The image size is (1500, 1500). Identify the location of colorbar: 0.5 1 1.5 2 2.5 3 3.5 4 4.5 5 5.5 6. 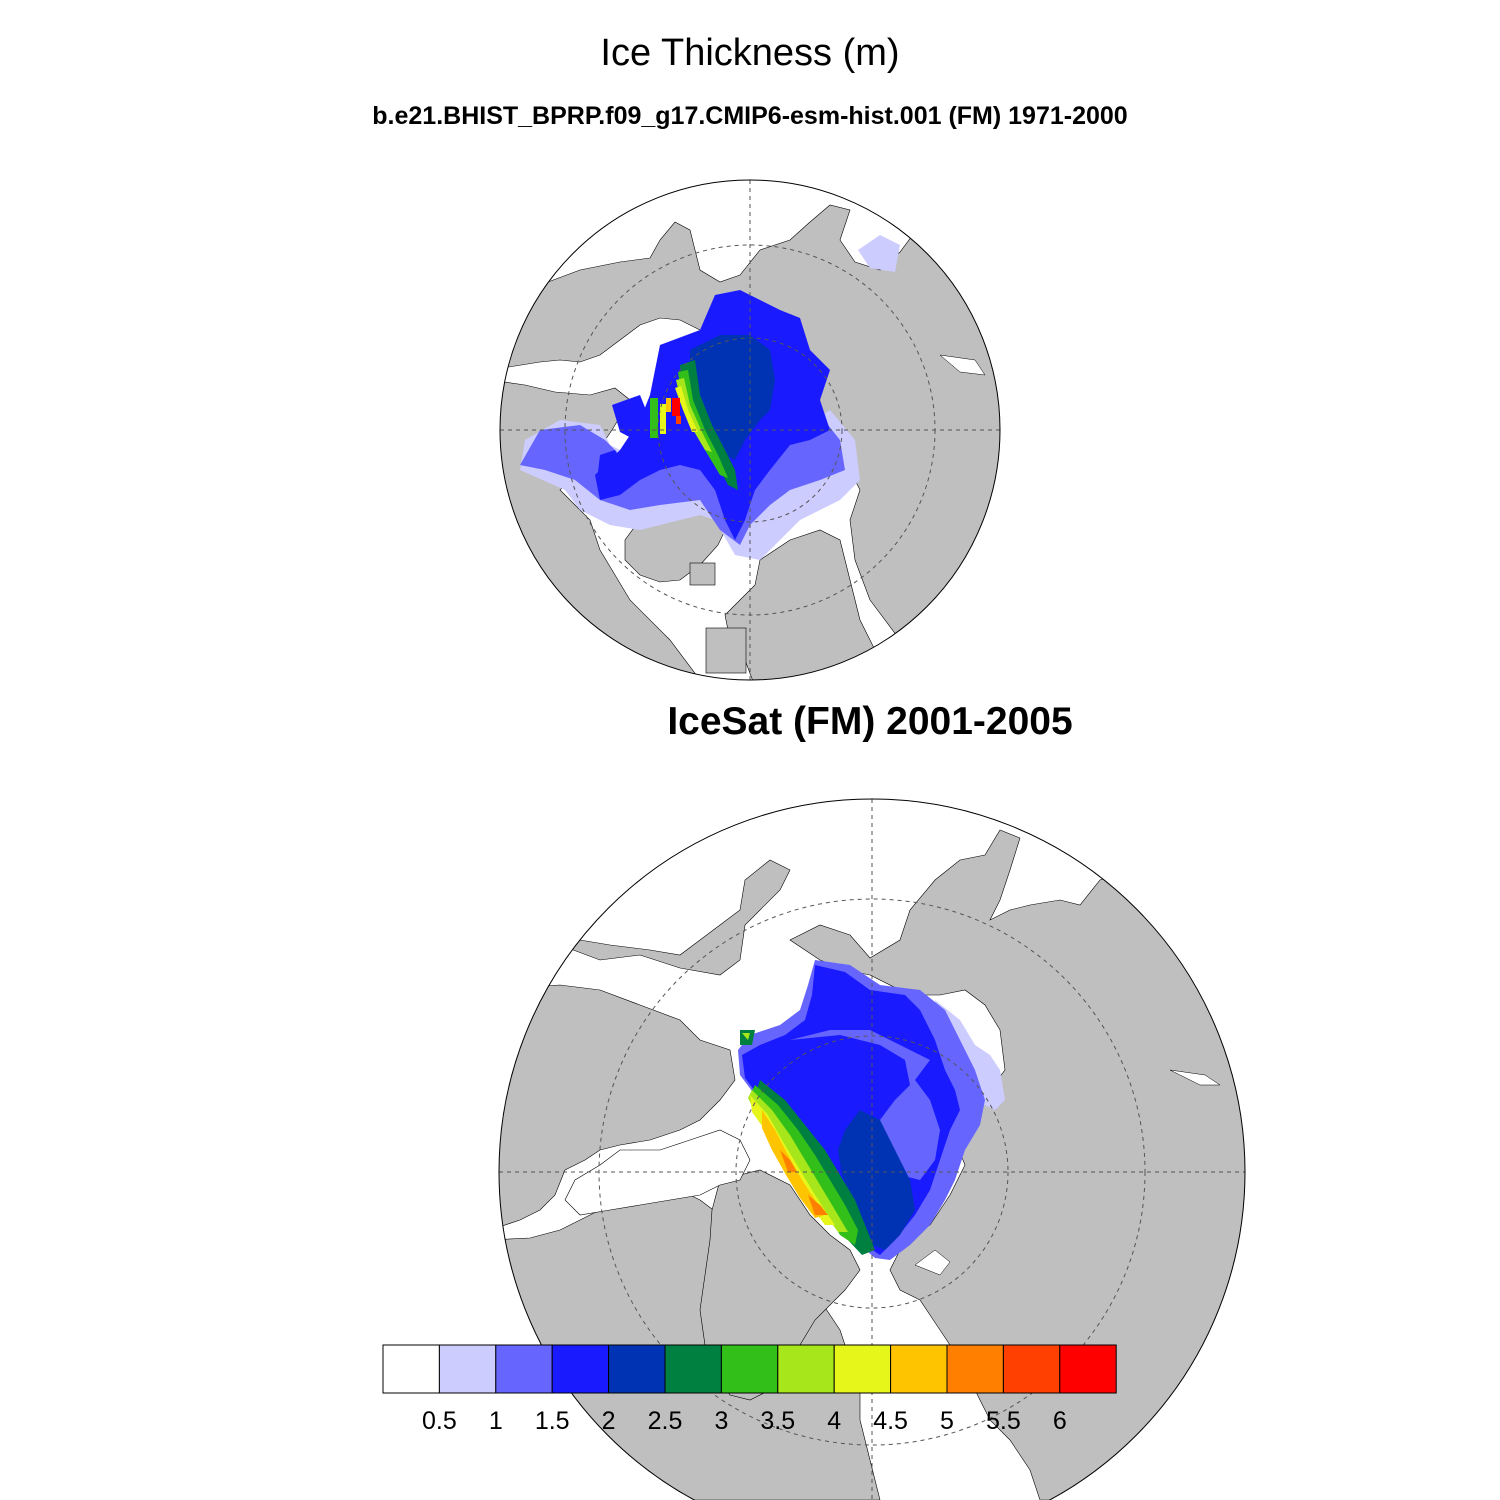
(749, 1389).